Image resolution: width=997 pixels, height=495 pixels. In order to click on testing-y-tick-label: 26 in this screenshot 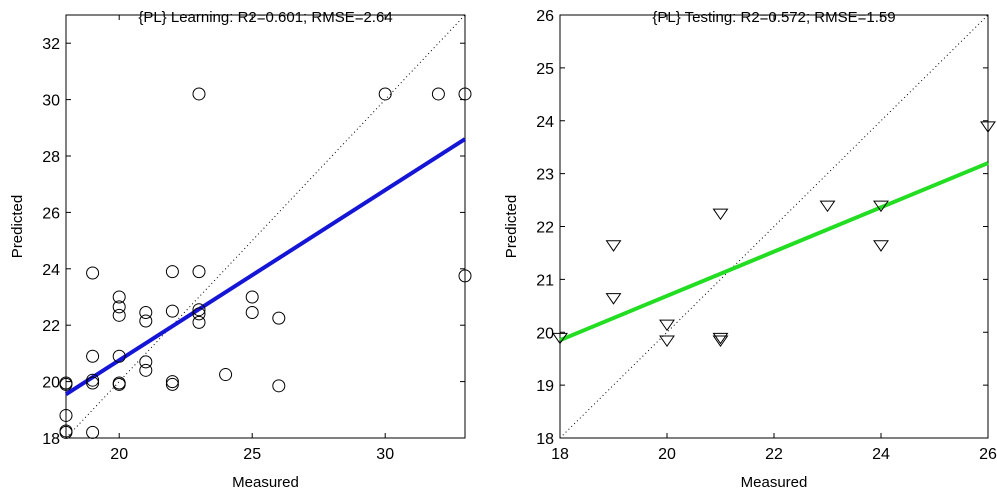, I will do `click(545, 16)`.